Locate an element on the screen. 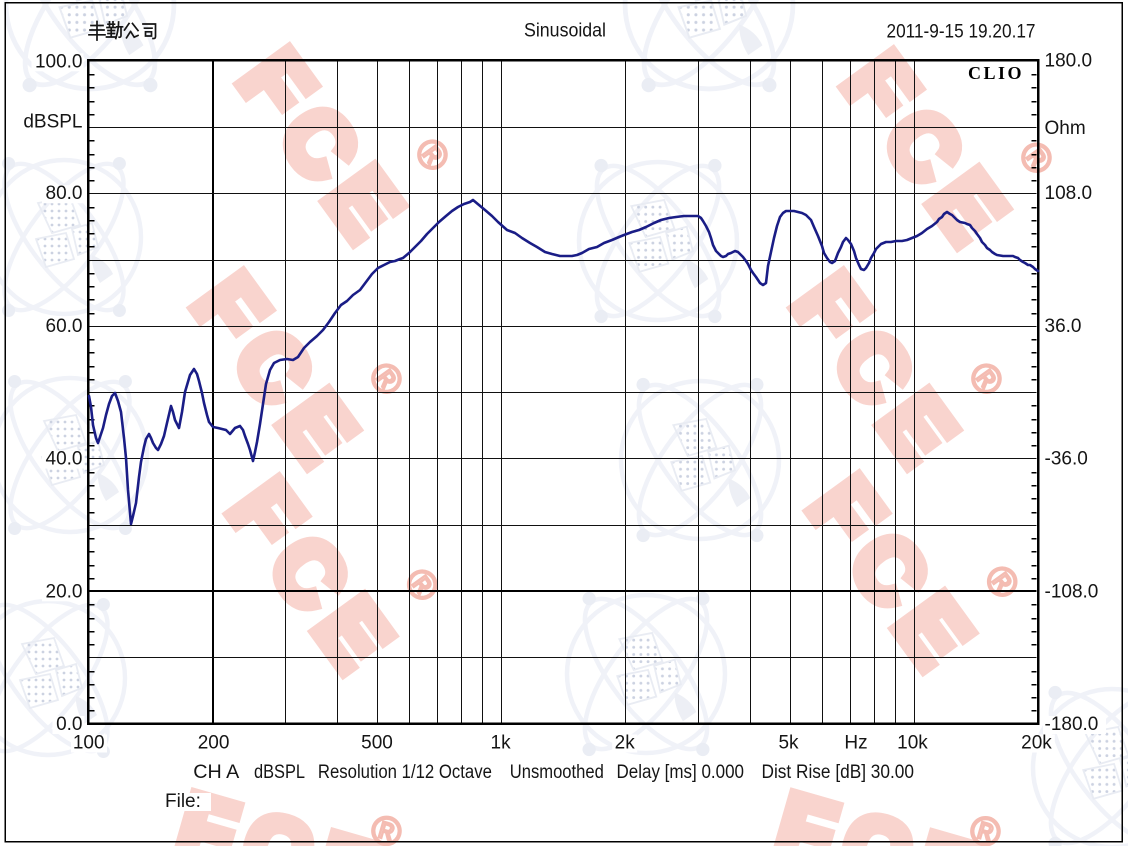 Image resolution: width=1128 pixels, height=846 pixels. svg-text: -180.0 is located at coordinates (1072, 724).